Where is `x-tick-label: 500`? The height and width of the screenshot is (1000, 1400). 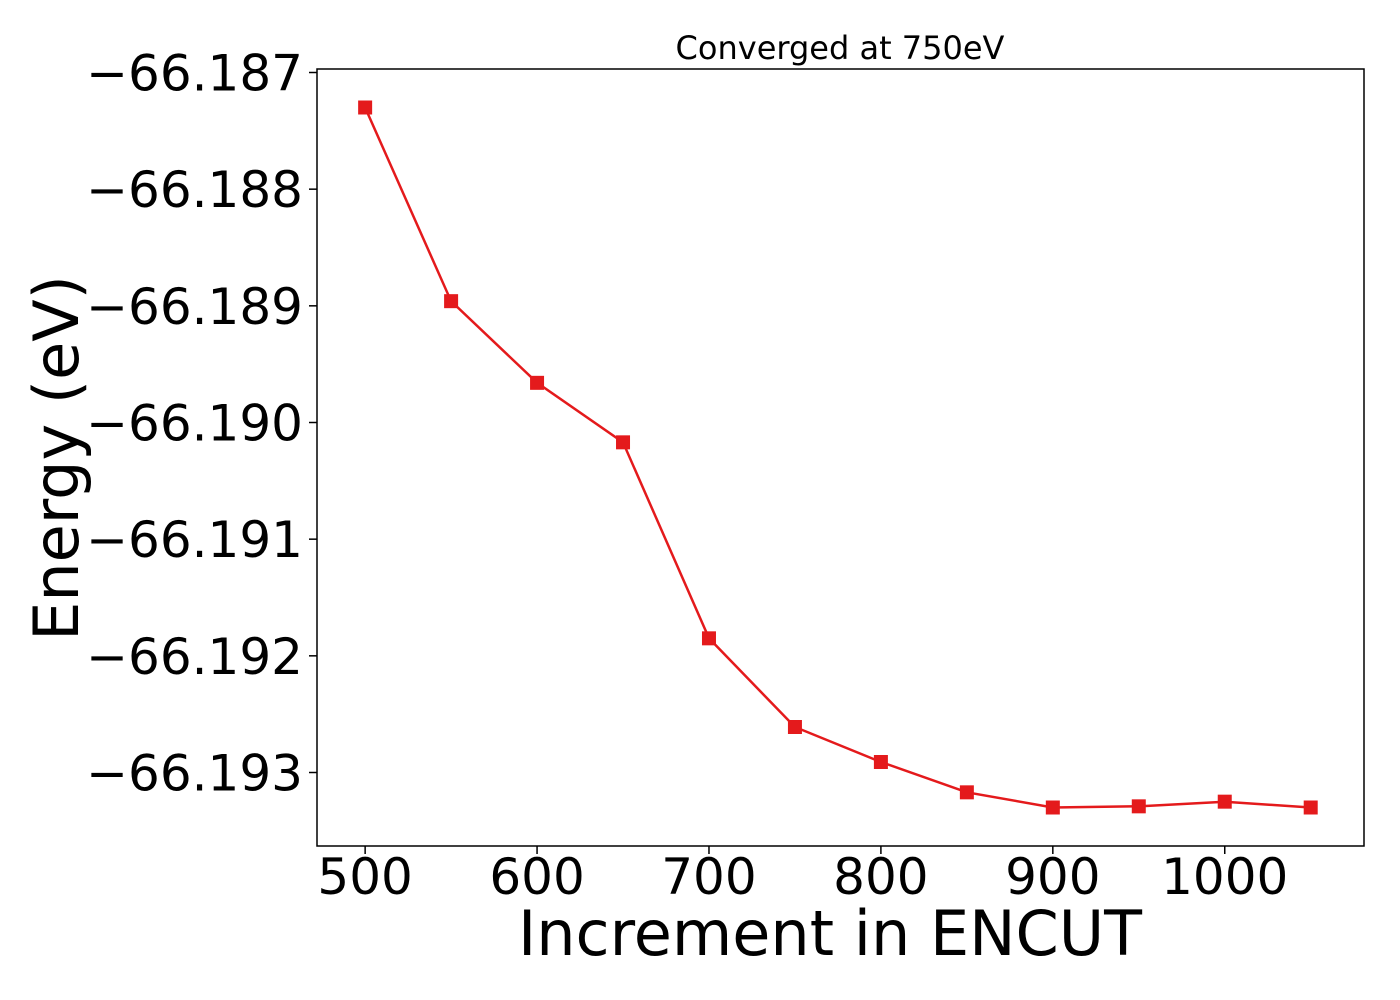
x-tick-label: 500 is located at coordinates (364, 877).